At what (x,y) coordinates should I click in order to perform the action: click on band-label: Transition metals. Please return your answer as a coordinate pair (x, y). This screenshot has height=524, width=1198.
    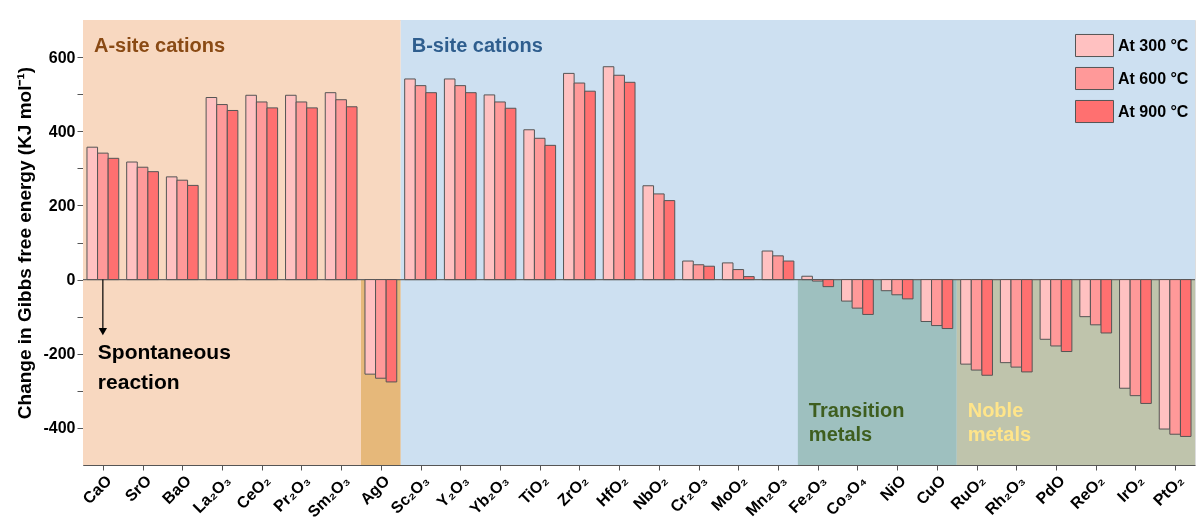
    Looking at the image, I should click on (856, 422).